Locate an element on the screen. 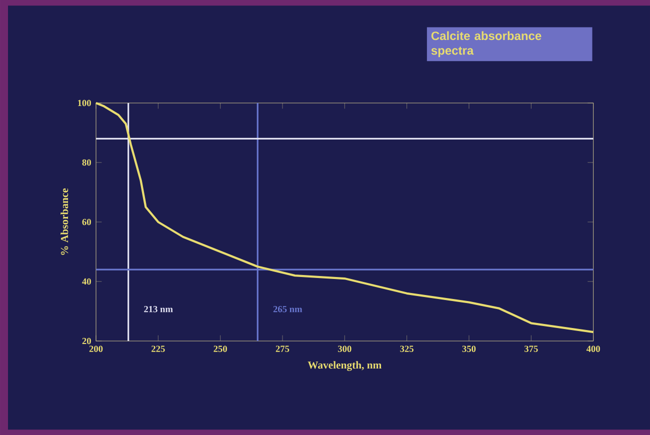 The width and height of the screenshot is (650, 435). y-tick-label: 80 is located at coordinates (86, 162).